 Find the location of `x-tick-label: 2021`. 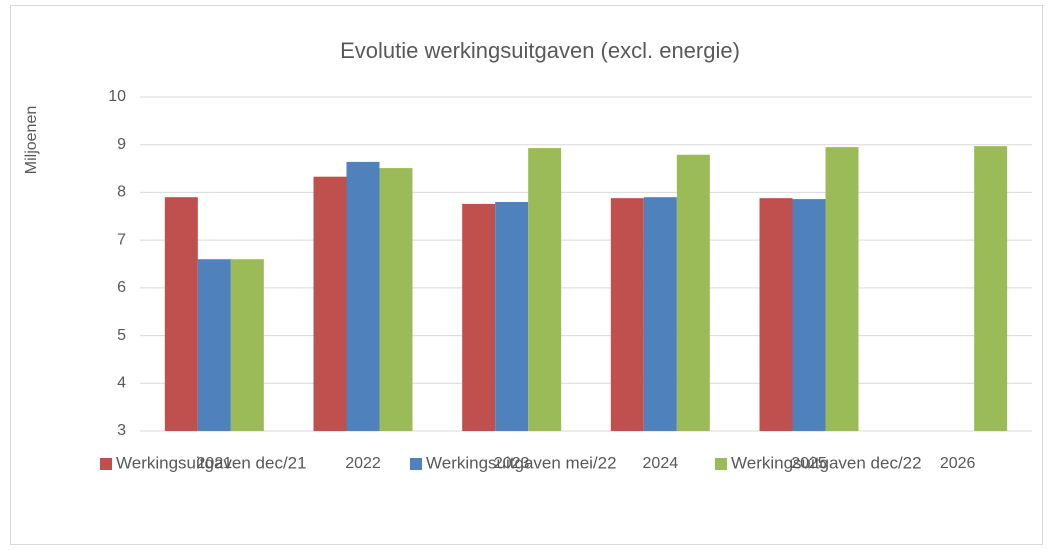

x-tick-label: 2021 is located at coordinates (215, 463).